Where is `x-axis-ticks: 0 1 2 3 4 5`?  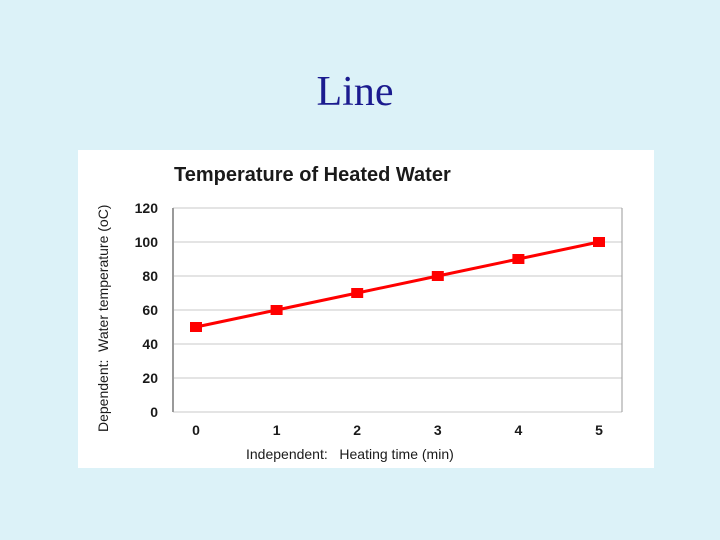
x-axis-ticks: 0 1 2 3 4 5 is located at coordinates (397, 430).